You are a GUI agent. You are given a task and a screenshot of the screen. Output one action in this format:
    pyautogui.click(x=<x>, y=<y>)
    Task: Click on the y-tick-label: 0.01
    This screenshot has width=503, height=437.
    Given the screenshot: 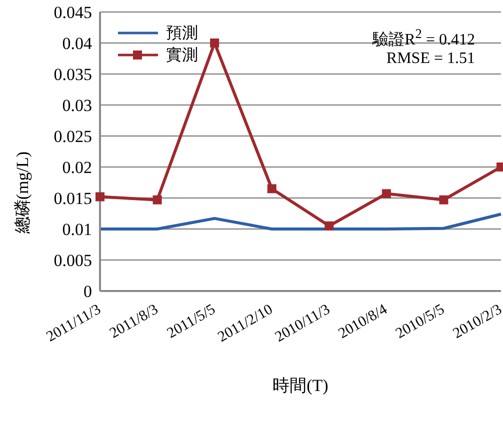 What is the action you would take?
    pyautogui.click(x=77, y=230)
    